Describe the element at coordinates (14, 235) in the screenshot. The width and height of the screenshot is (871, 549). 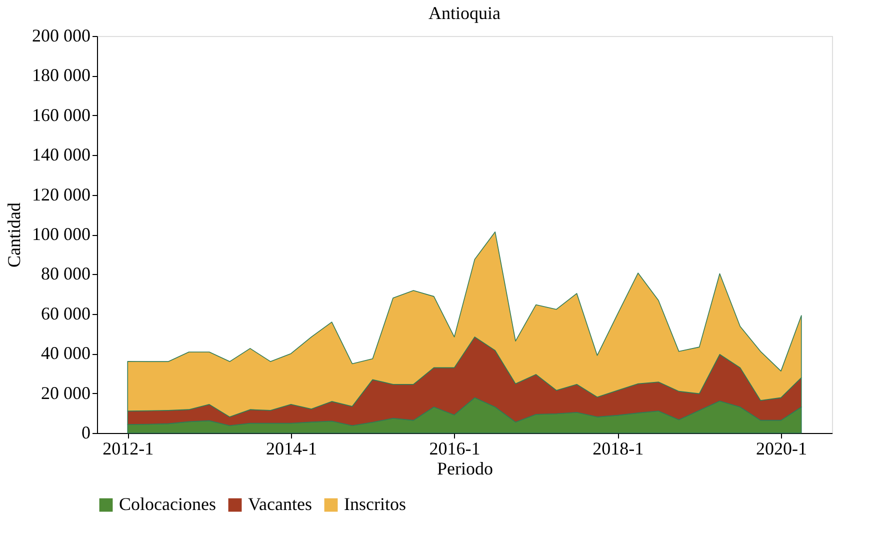
I see `y-axis-title: Cantidad` at that location.